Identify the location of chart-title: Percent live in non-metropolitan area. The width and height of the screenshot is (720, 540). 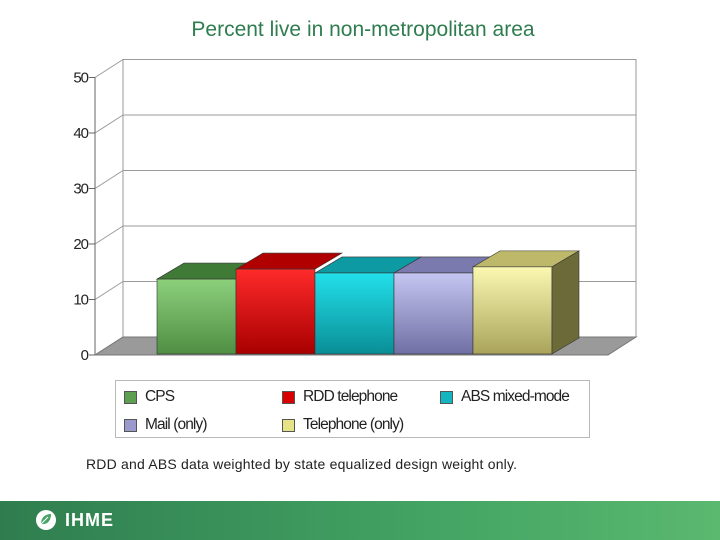
(363, 29).